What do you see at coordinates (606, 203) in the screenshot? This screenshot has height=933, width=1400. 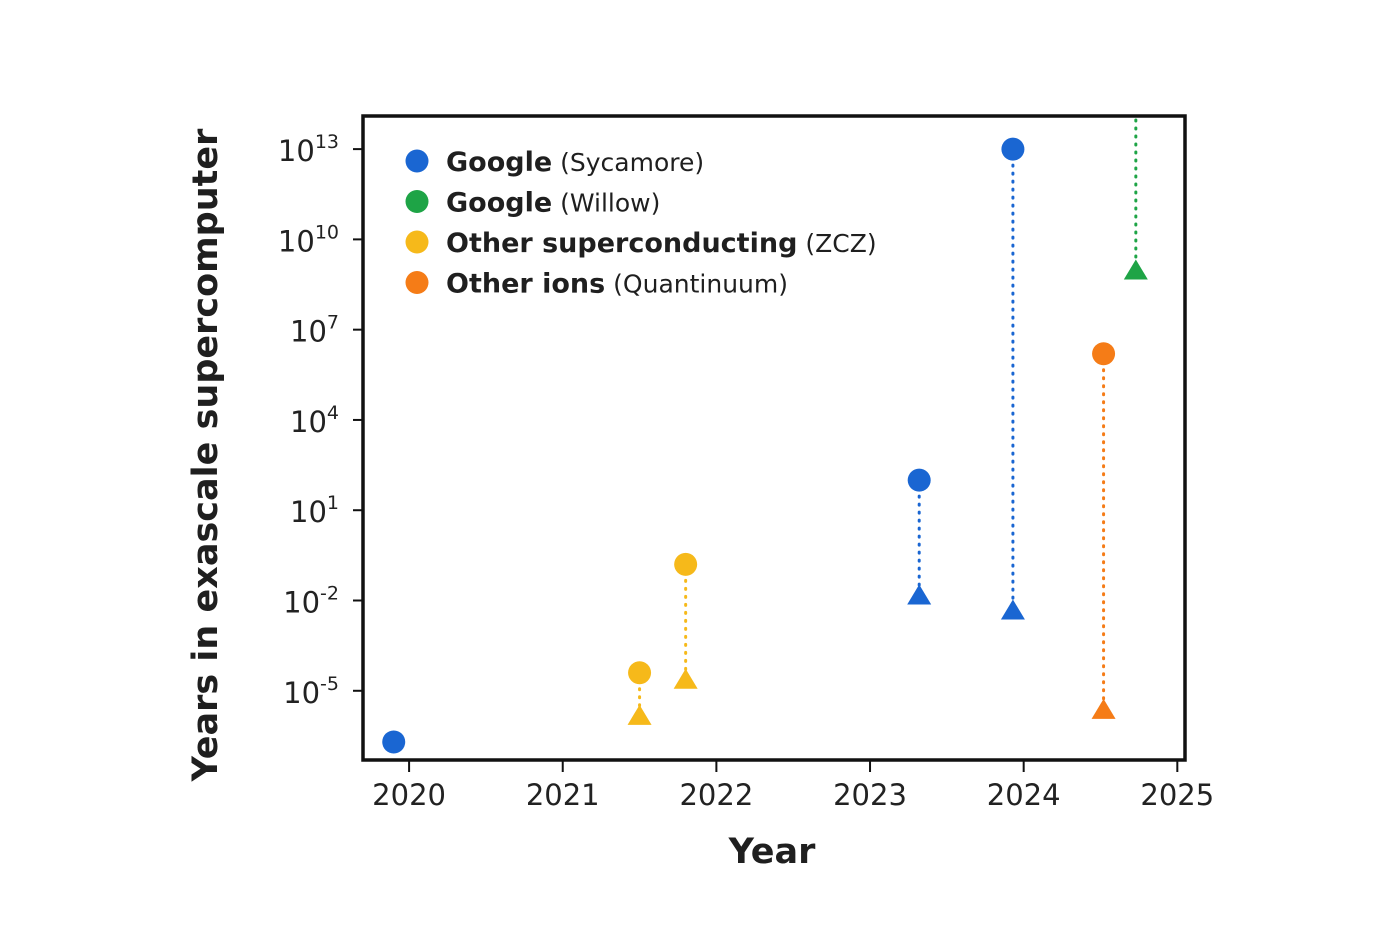 I see `legend-detail: (Willow)` at bounding box center [606, 203].